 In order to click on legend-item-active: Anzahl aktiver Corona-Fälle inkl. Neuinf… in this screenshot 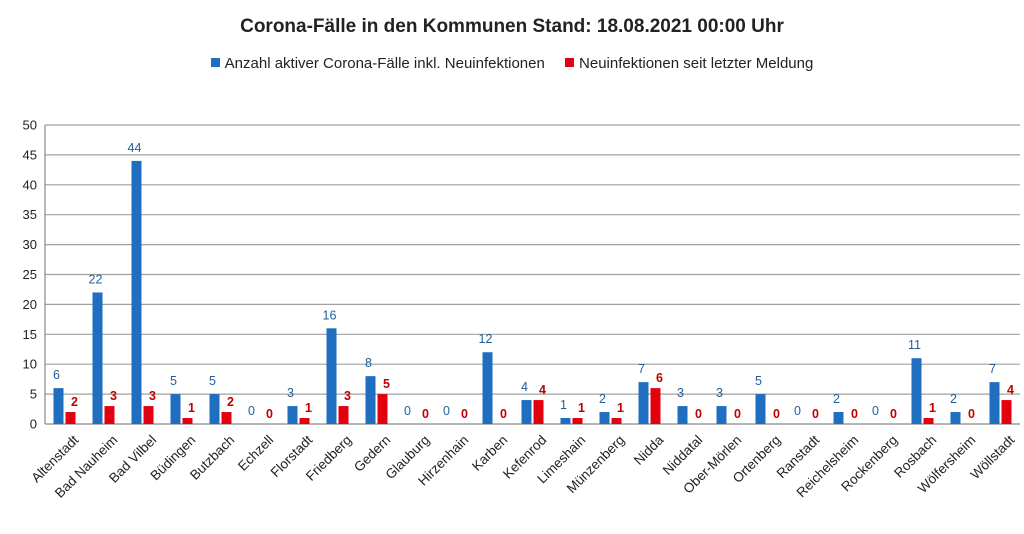, I will do `click(377, 63)`.